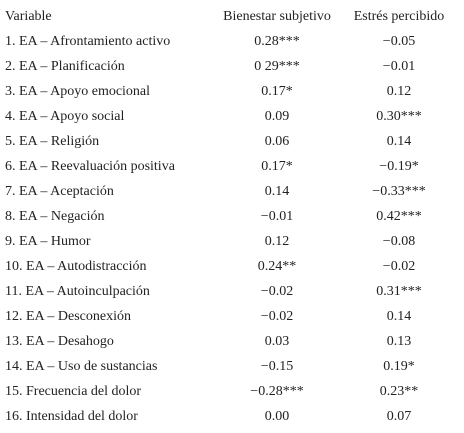  I want to click on value-cell: 0.13, so click(399, 341).